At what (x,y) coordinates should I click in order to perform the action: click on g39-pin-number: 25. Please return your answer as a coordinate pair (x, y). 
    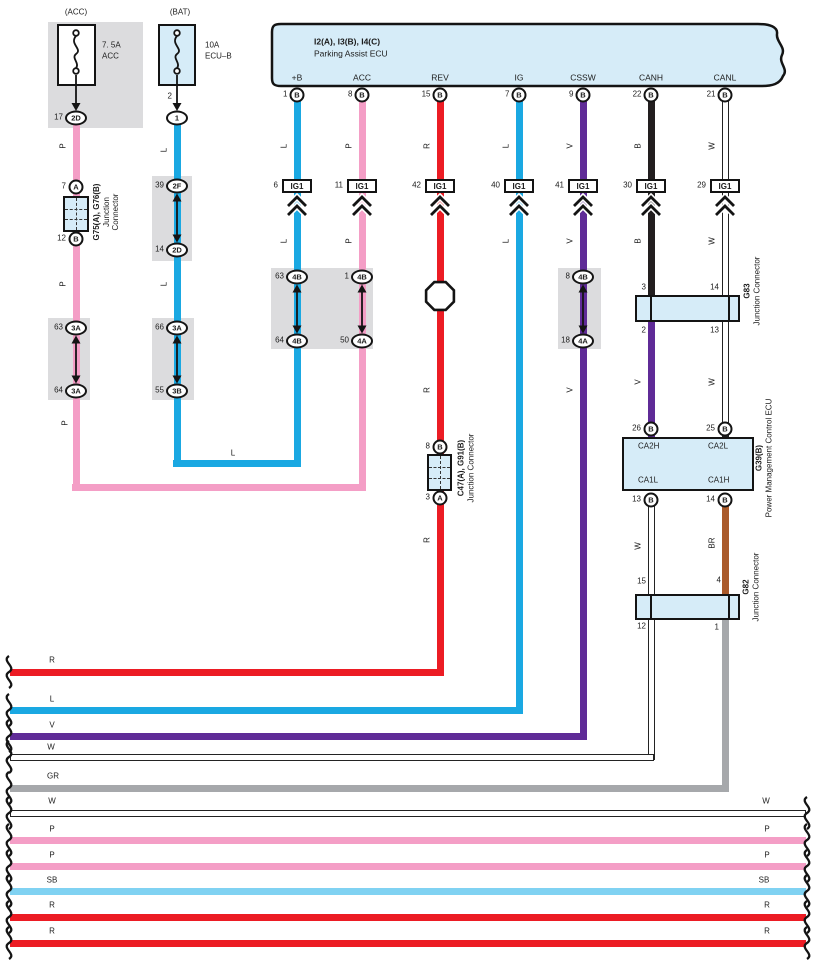
    Looking at the image, I should click on (710, 428).